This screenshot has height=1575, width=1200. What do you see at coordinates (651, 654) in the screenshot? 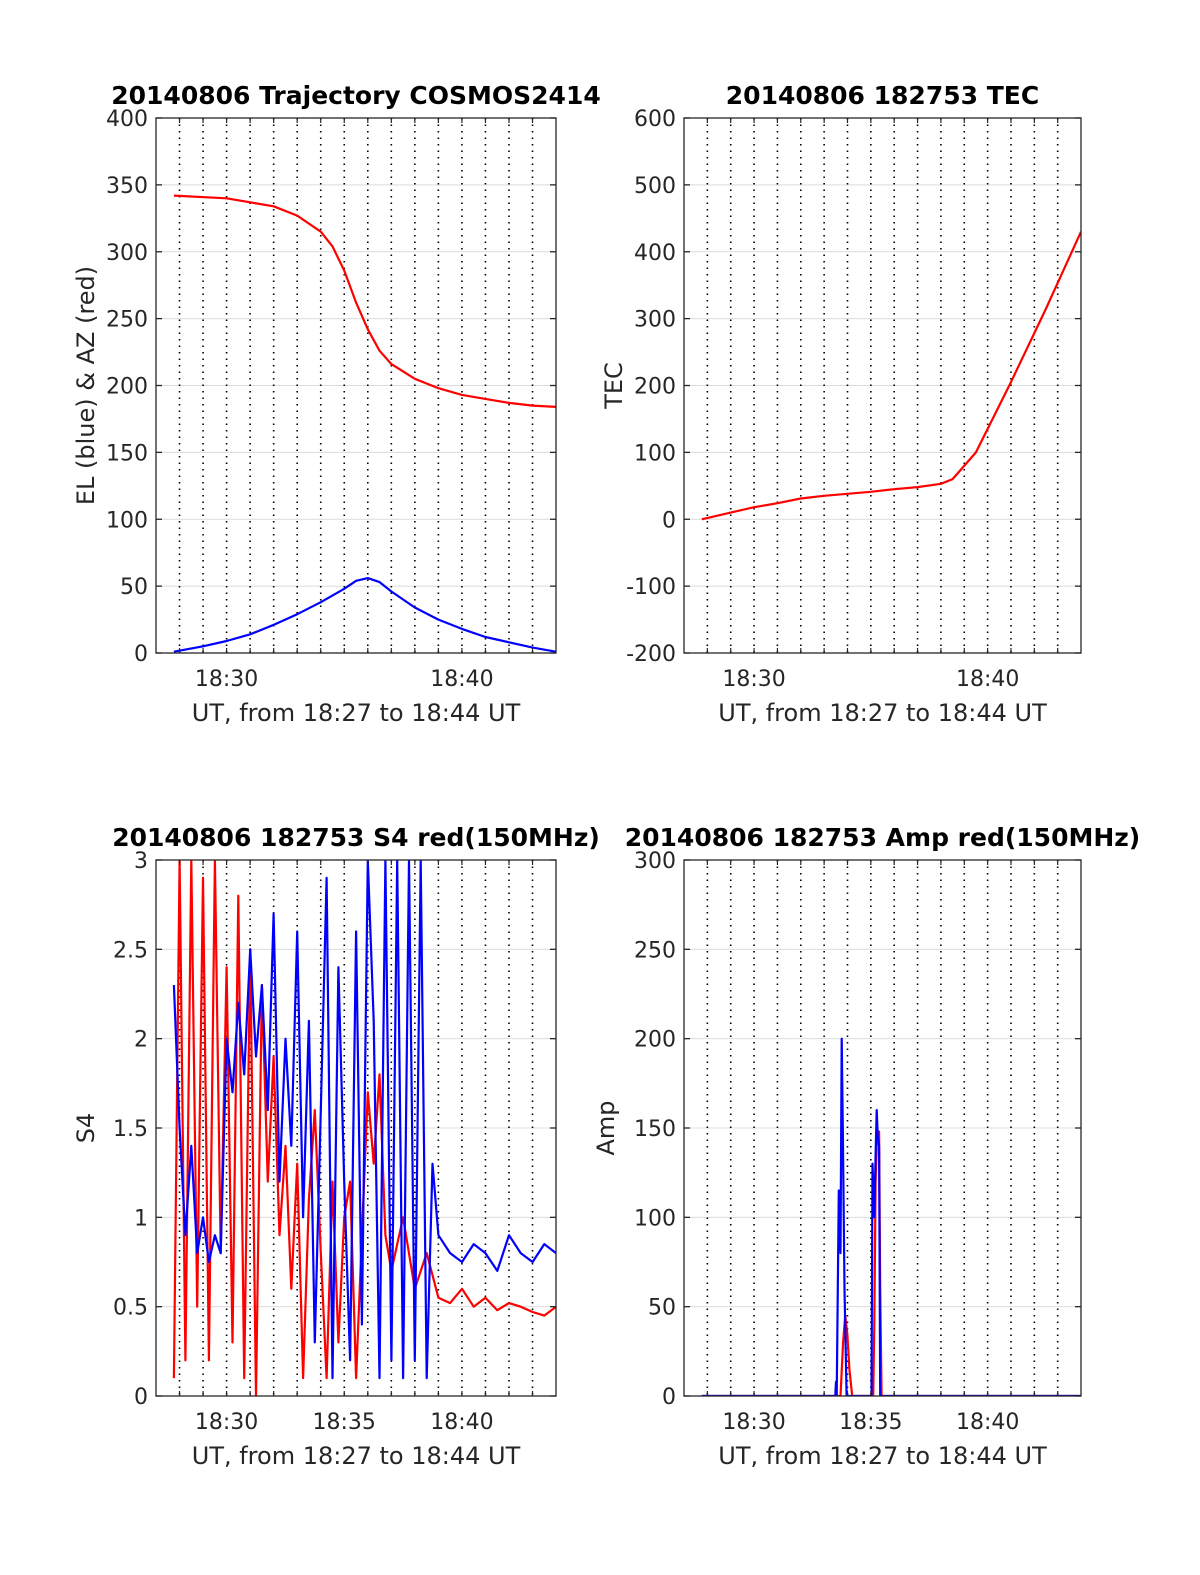
I see `y-tick-label: -200` at bounding box center [651, 654].